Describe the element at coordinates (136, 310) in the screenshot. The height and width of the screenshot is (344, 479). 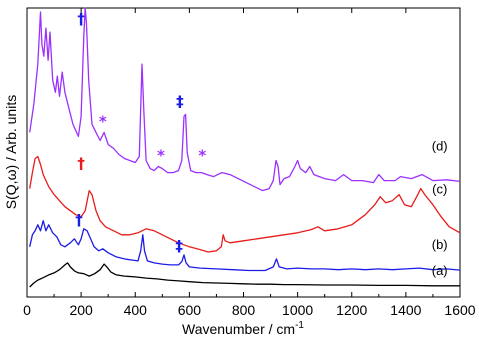
I see `x-tick-label-400: 400` at that location.